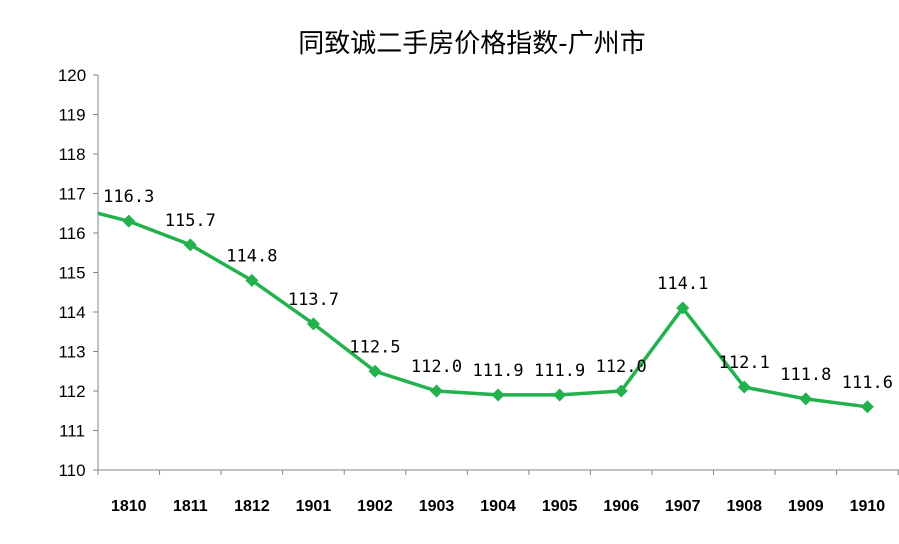 This screenshot has width=899, height=544. What do you see at coordinates (128, 197) in the screenshot?
I see `data-label: 116.3` at bounding box center [128, 197].